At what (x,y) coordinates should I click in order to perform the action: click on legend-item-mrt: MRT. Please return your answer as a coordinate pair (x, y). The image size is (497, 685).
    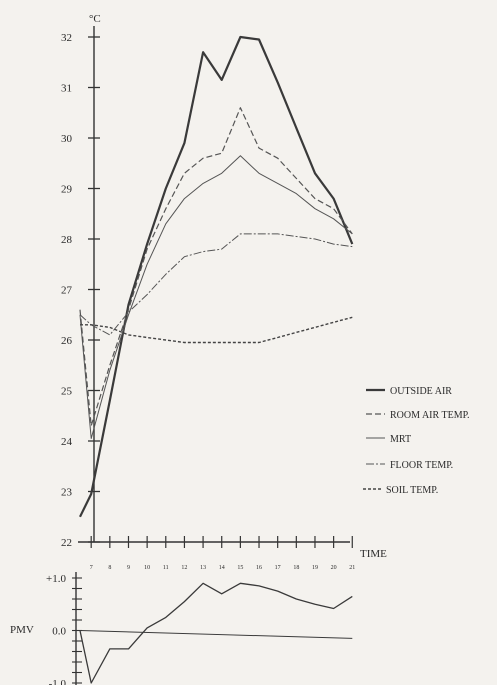
    Looking at the image, I should click on (388, 439).